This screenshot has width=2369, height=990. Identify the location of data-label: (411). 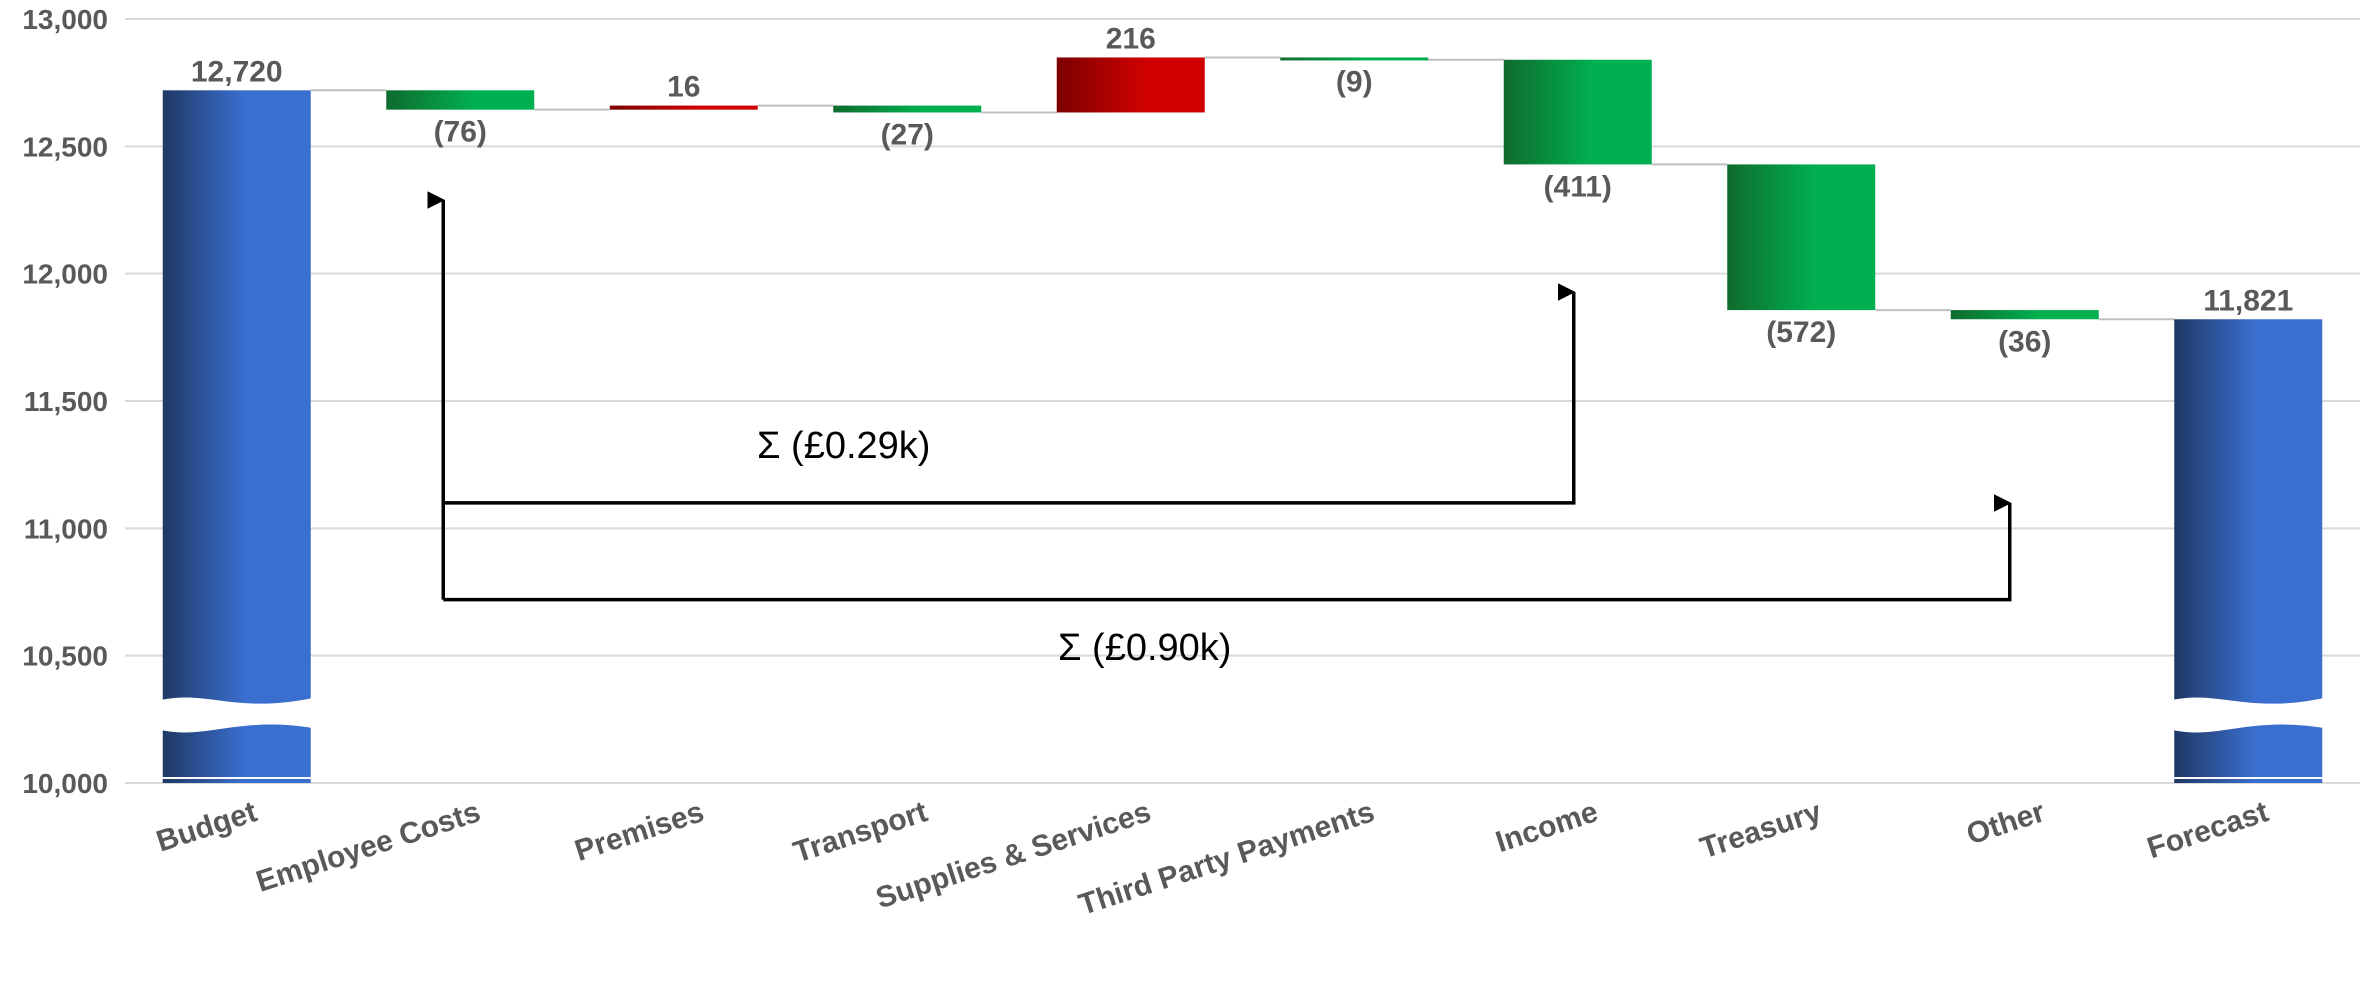
(1578, 186).